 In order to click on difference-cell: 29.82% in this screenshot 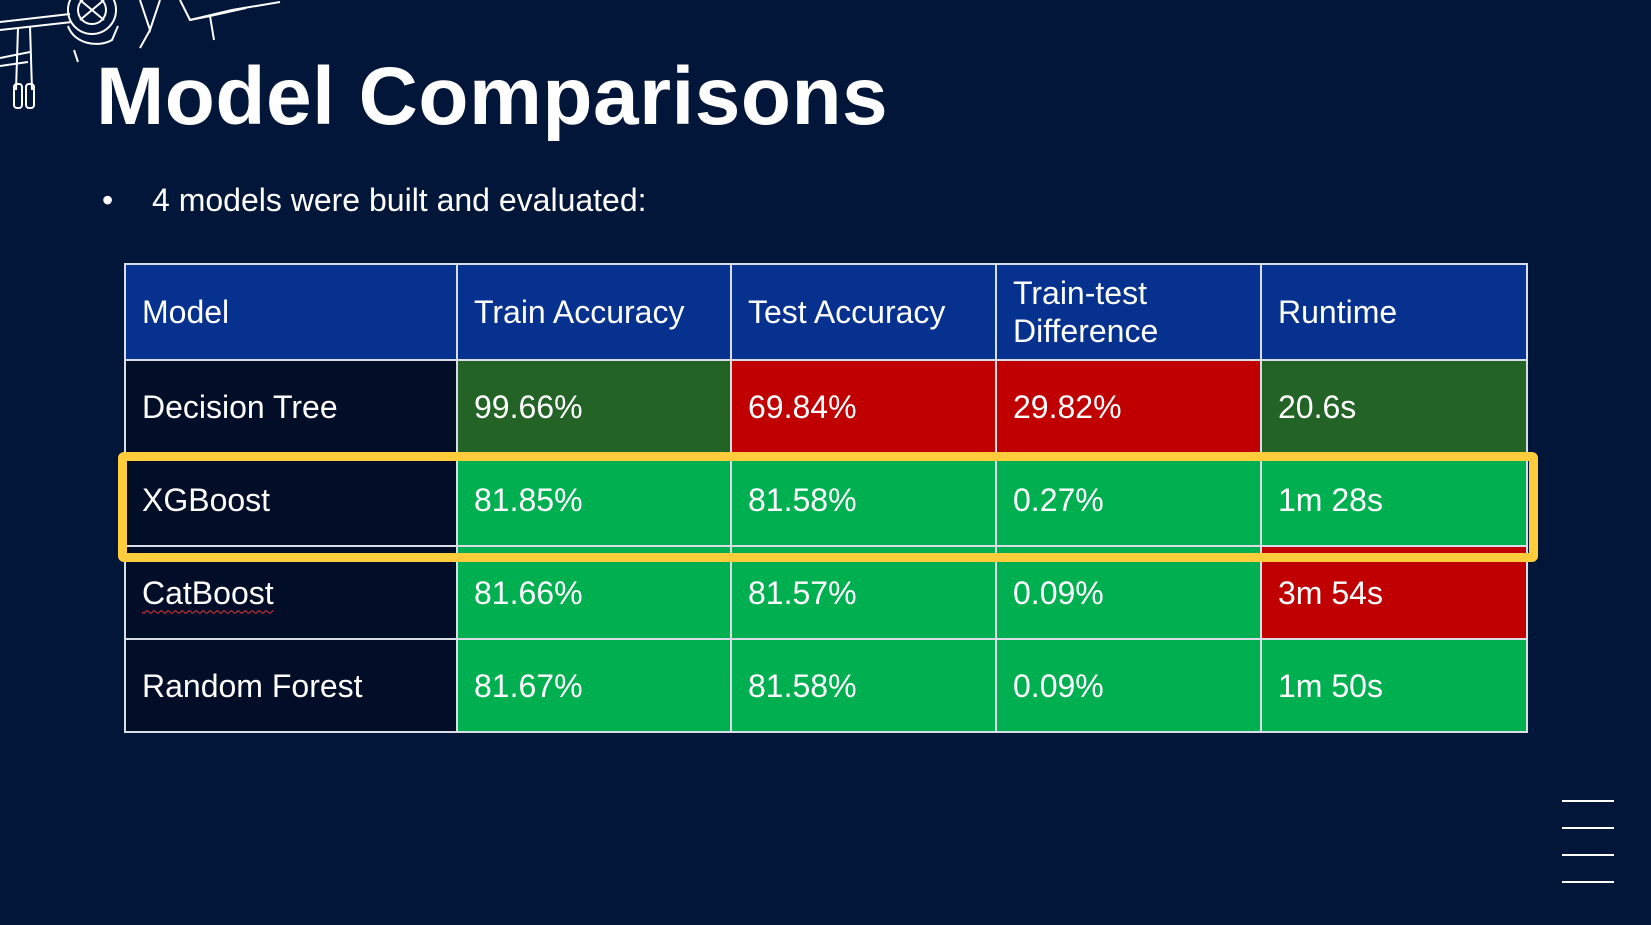, I will do `click(1128, 406)`.